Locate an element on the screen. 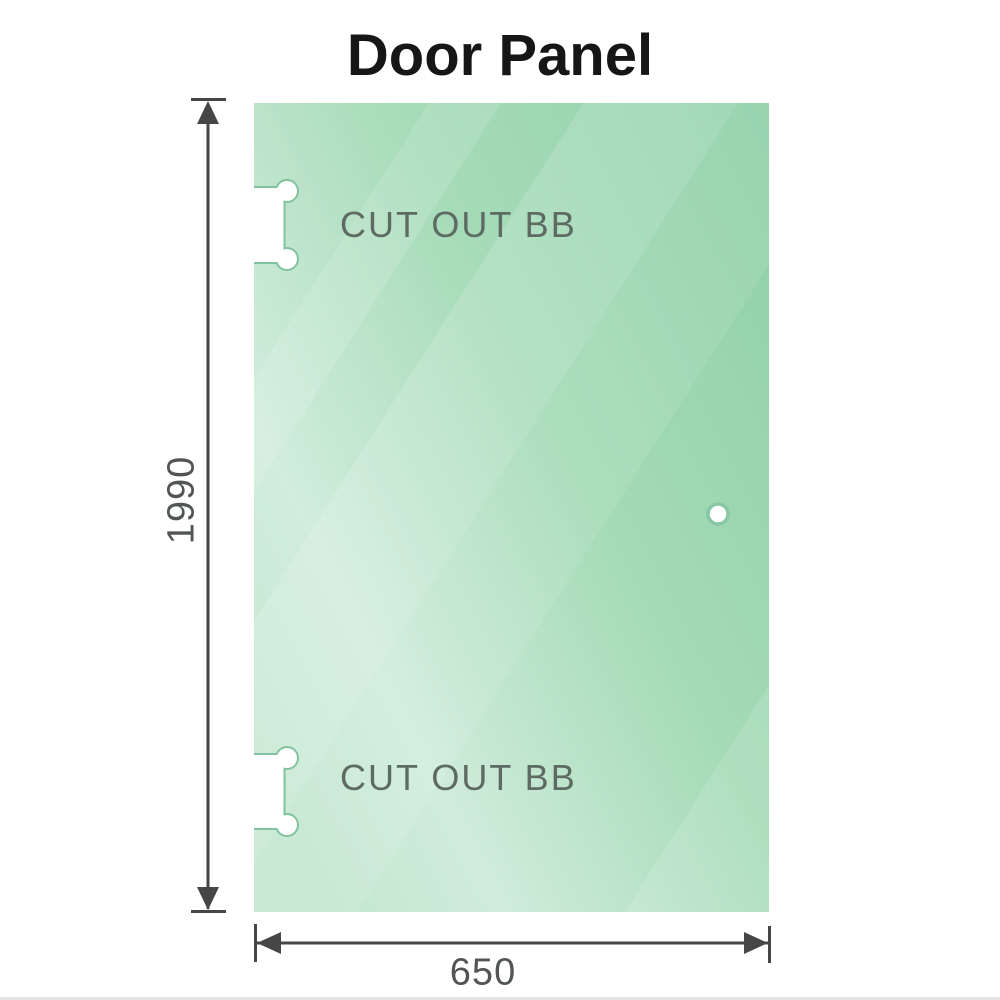  cutout-label-top: CUT OUT BB is located at coordinates (458, 224).